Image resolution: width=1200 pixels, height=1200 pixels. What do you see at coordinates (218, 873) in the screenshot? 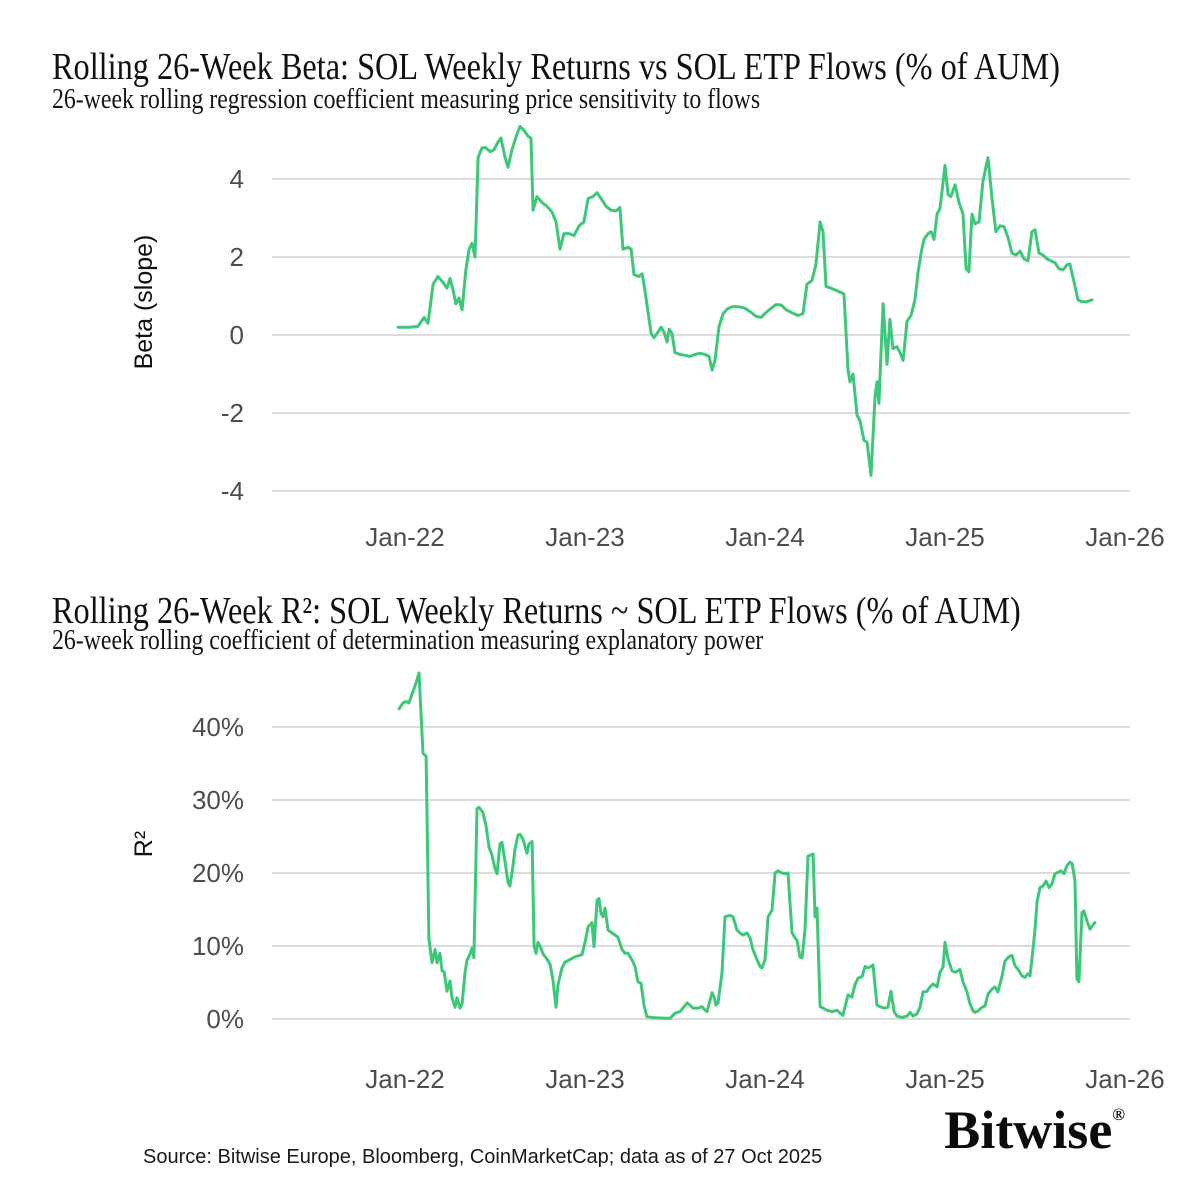
I see `y-tick-label: 20%` at bounding box center [218, 873].